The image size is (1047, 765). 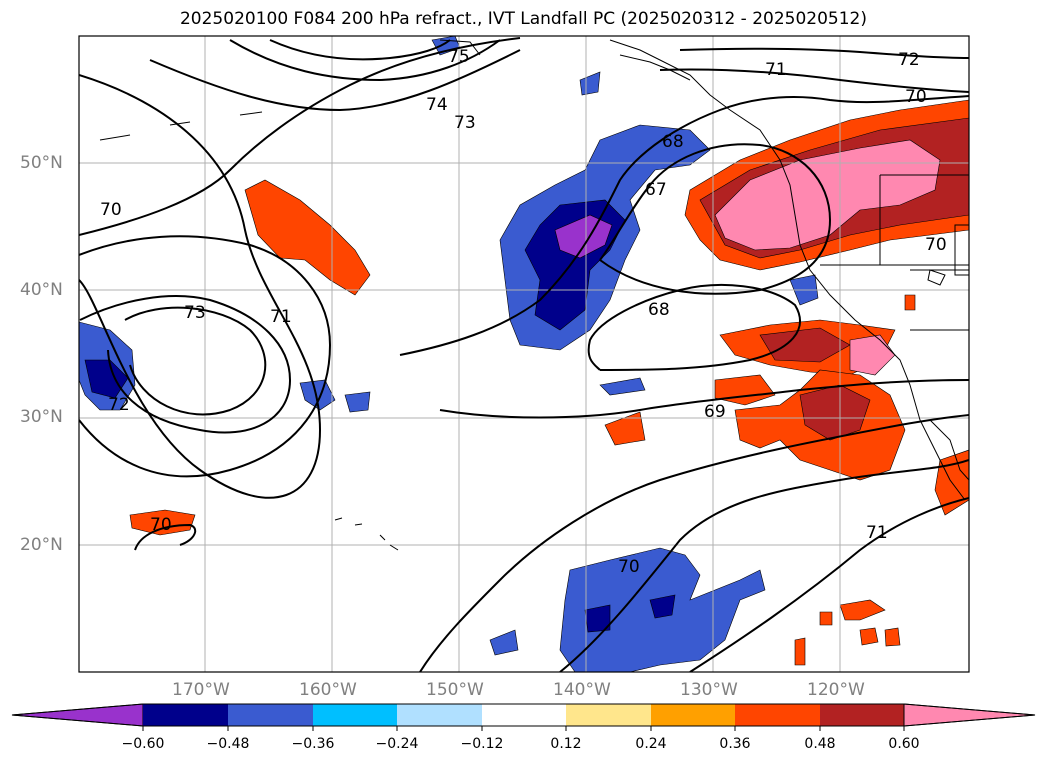 What do you see at coordinates (459, 57) in the screenshot?
I see `contour-label: 75` at bounding box center [459, 57].